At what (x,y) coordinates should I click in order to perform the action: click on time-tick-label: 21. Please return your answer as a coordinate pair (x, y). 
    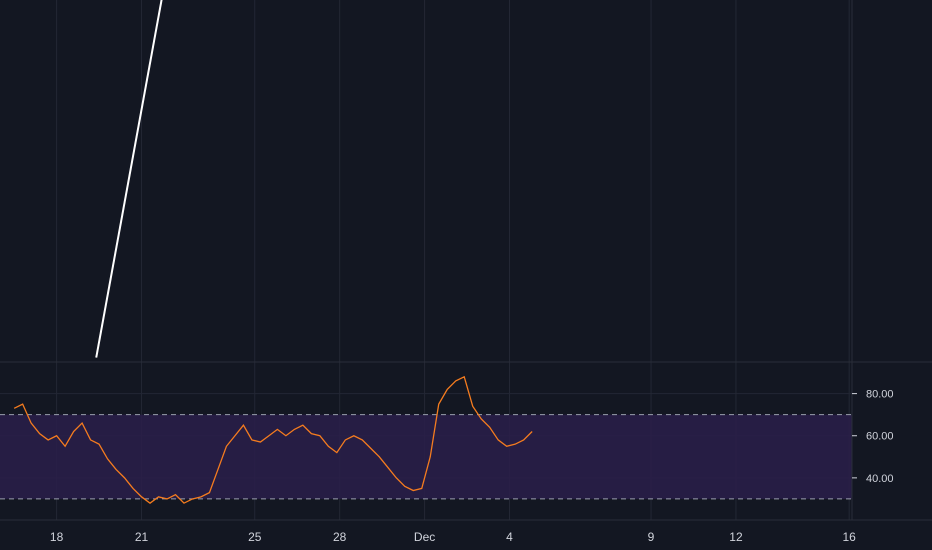
    Looking at the image, I should click on (142, 537).